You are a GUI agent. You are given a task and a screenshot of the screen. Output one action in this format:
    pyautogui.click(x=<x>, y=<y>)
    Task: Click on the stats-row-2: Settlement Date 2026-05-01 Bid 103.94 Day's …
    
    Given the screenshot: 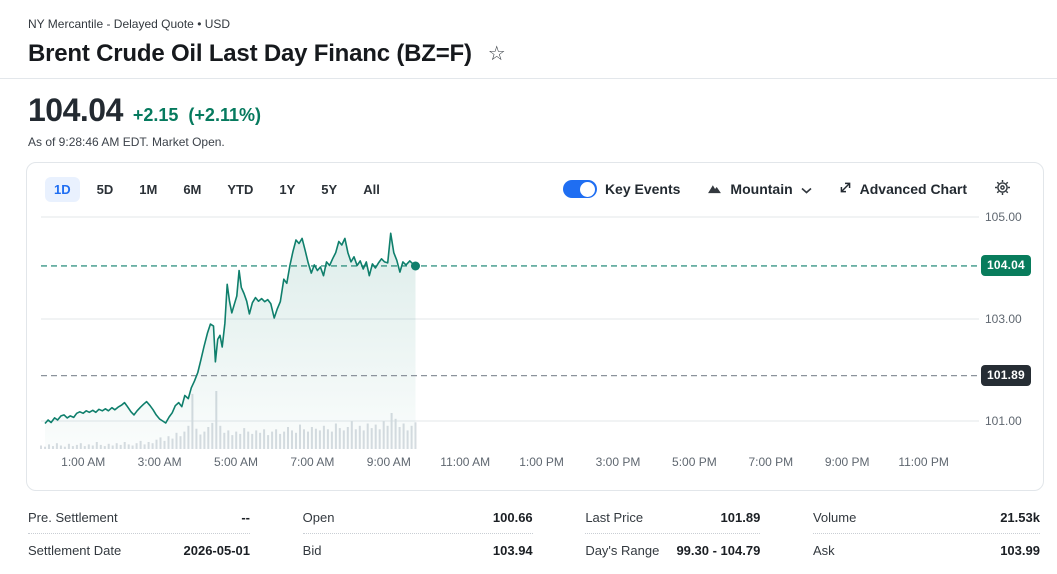 What is the action you would take?
    pyautogui.click(x=534, y=550)
    